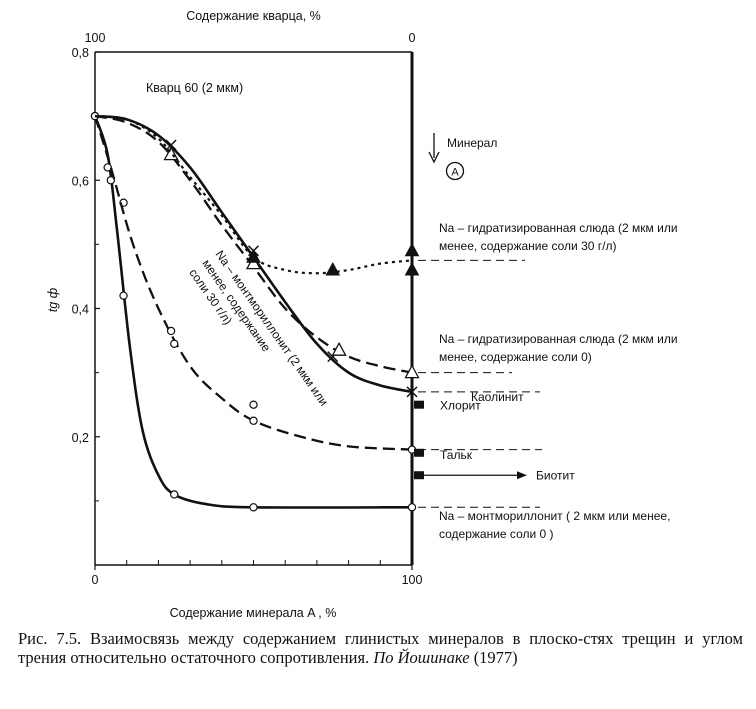 The height and width of the screenshot is (709, 756). I want to click on label-mica-30-line: Na – гидратизированная слюда (2 мкм или, so click(558, 228).